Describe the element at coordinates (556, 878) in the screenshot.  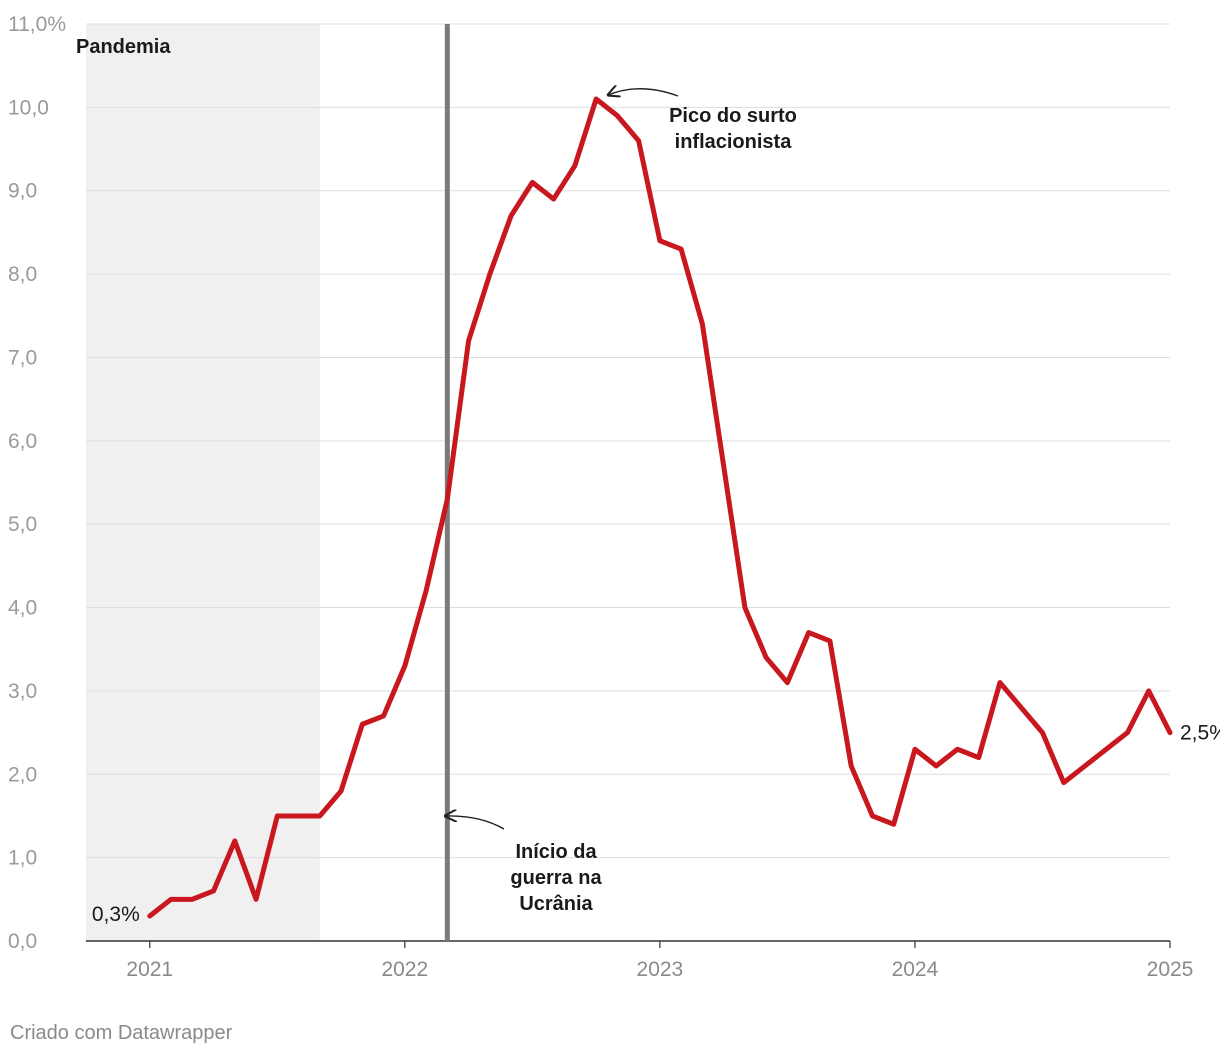
I see `war-annotation-text: guerra na` at that location.